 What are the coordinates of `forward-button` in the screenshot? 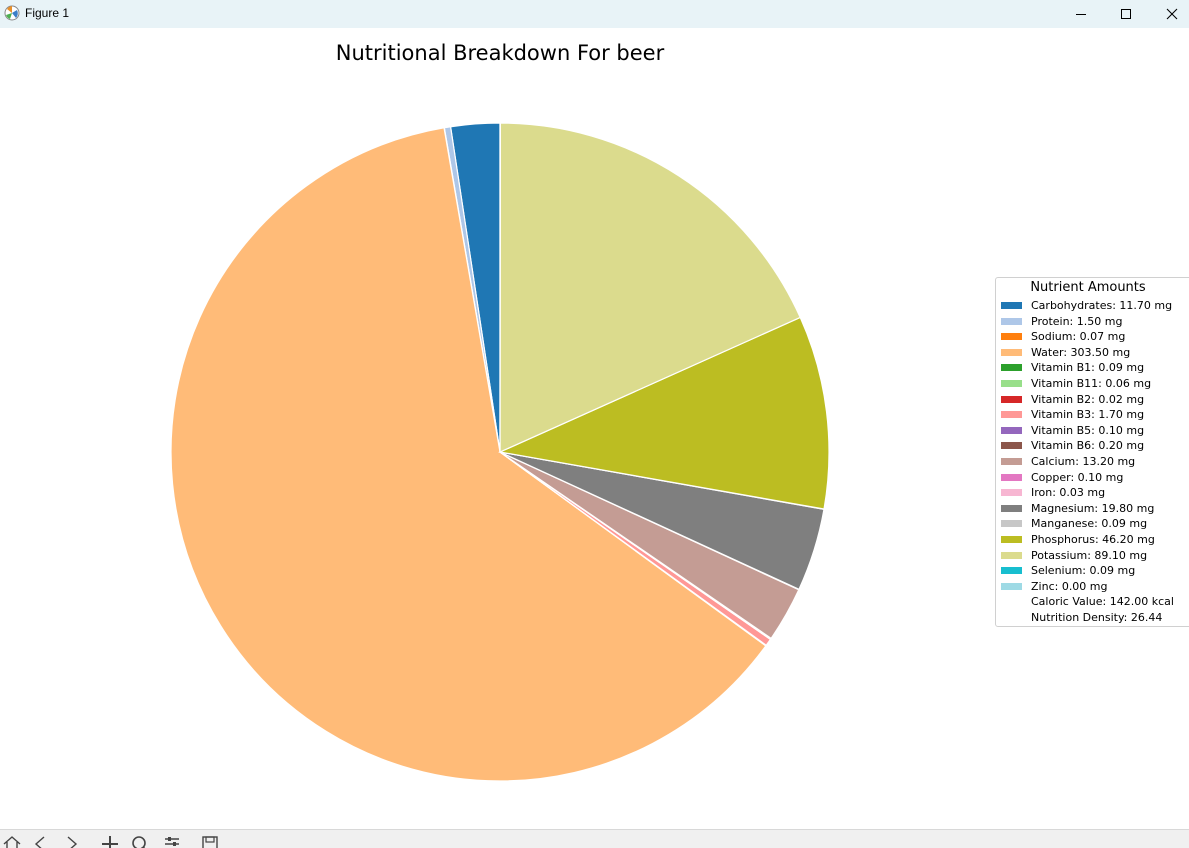 It's located at (73, 841).